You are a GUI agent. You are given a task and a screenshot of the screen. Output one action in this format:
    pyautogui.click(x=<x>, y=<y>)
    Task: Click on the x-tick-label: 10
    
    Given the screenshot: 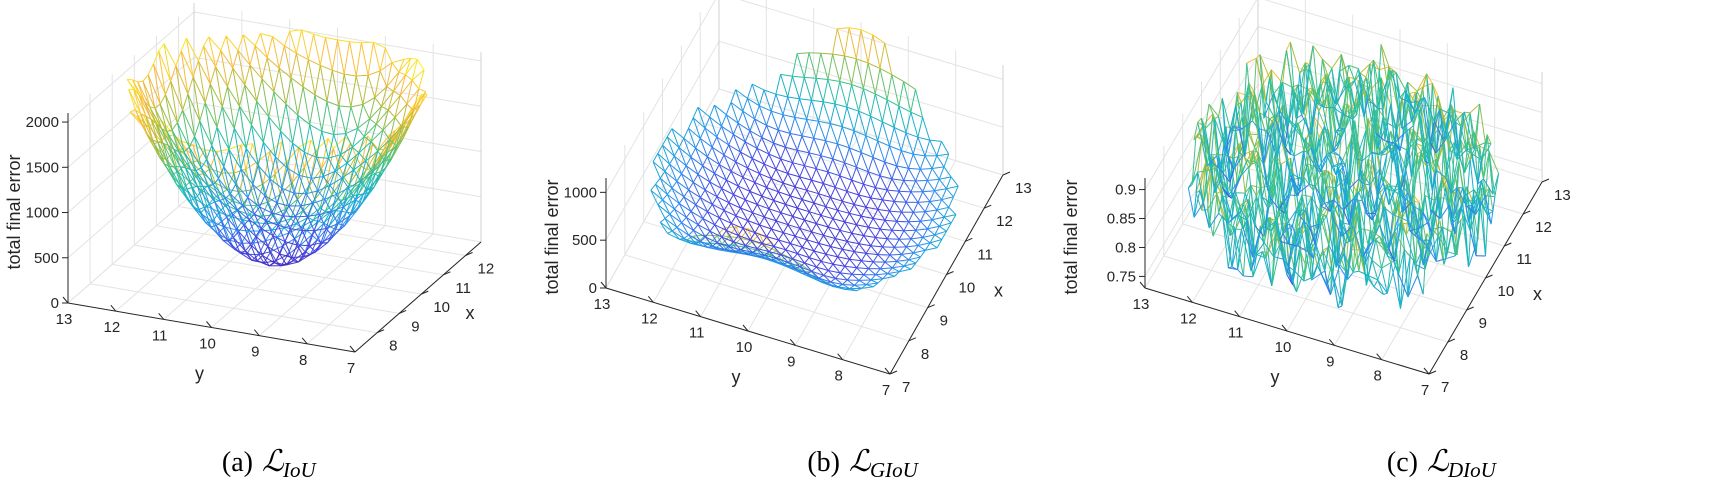 What is the action you would take?
    pyautogui.click(x=967, y=288)
    